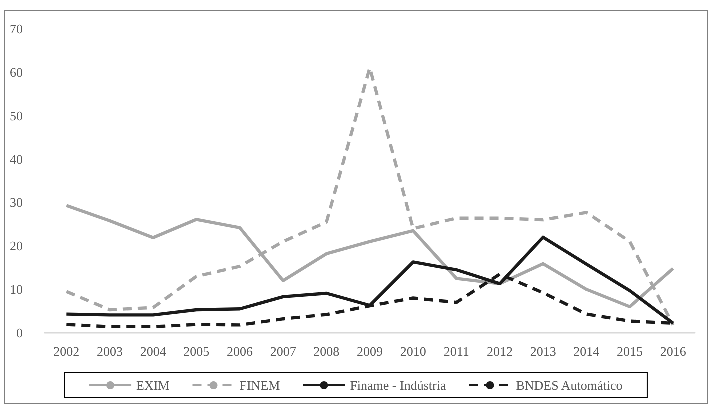 This screenshot has height=408, width=712. What do you see at coordinates (673, 351) in the screenshot?
I see `x-tick-label: 2016` at bounding box center [673, 351].